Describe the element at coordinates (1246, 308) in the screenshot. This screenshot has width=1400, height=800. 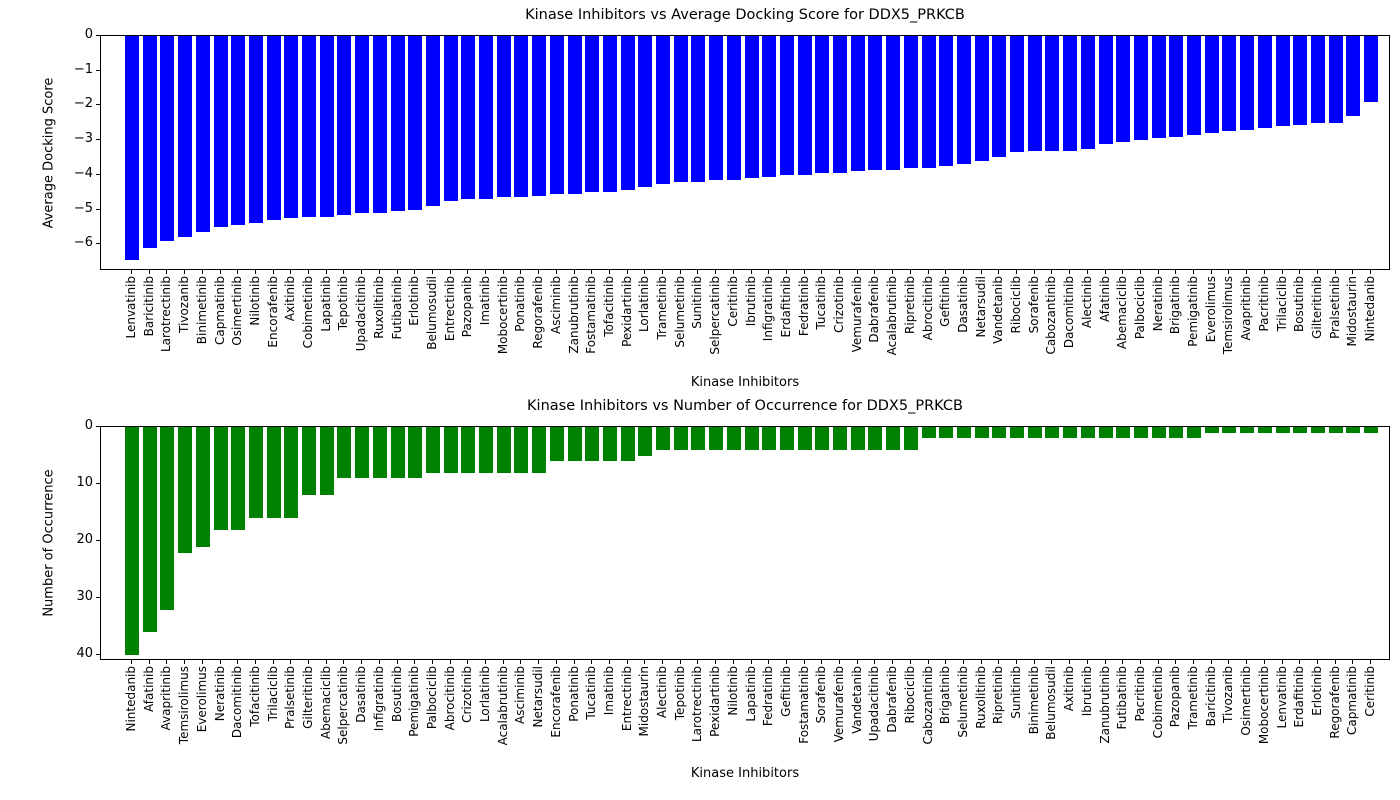
I see `x-tick-label: Avapritinib` at that location.